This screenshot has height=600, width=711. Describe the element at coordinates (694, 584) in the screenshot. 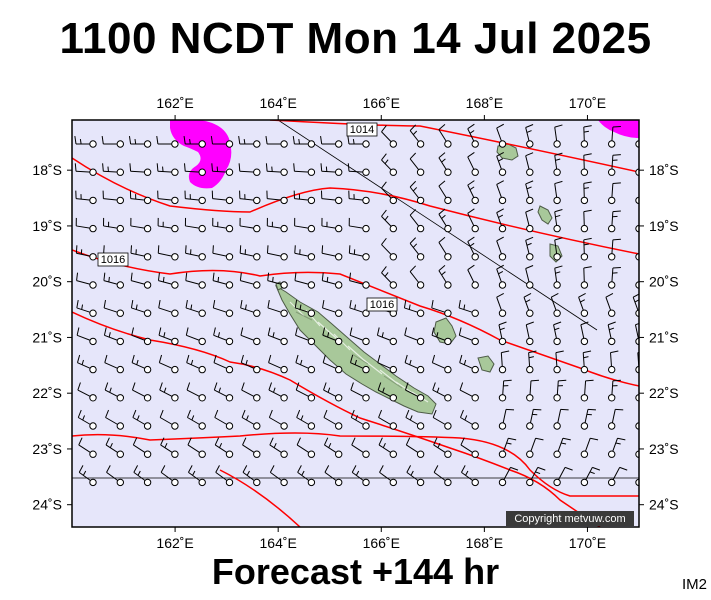

I see `image-tag: IM2` at that location.